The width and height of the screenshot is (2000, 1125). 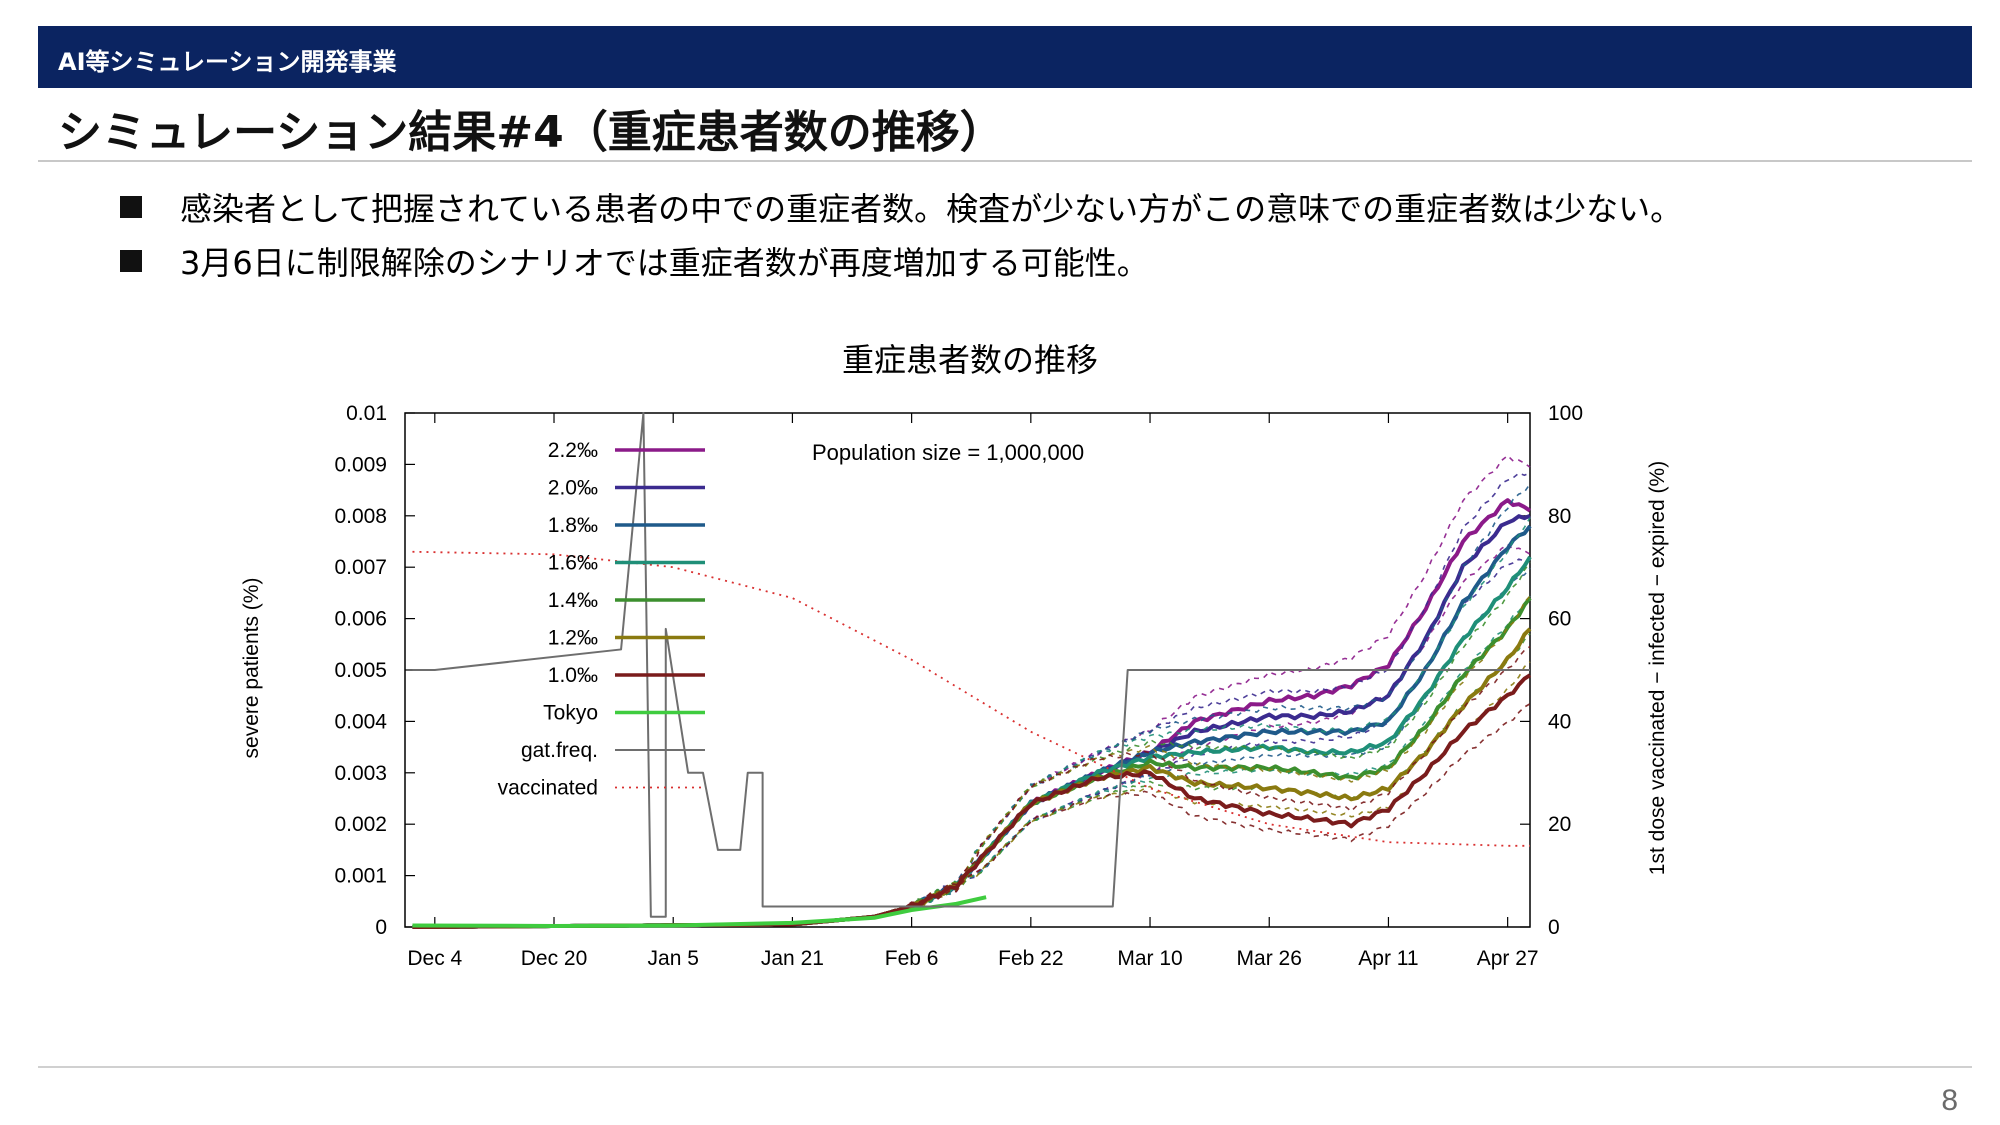 I want to click on bullet-item: 3月6日に制限解除のシナリオでは重症者数が再度増加する可能性。, so click(x=901, y=261).